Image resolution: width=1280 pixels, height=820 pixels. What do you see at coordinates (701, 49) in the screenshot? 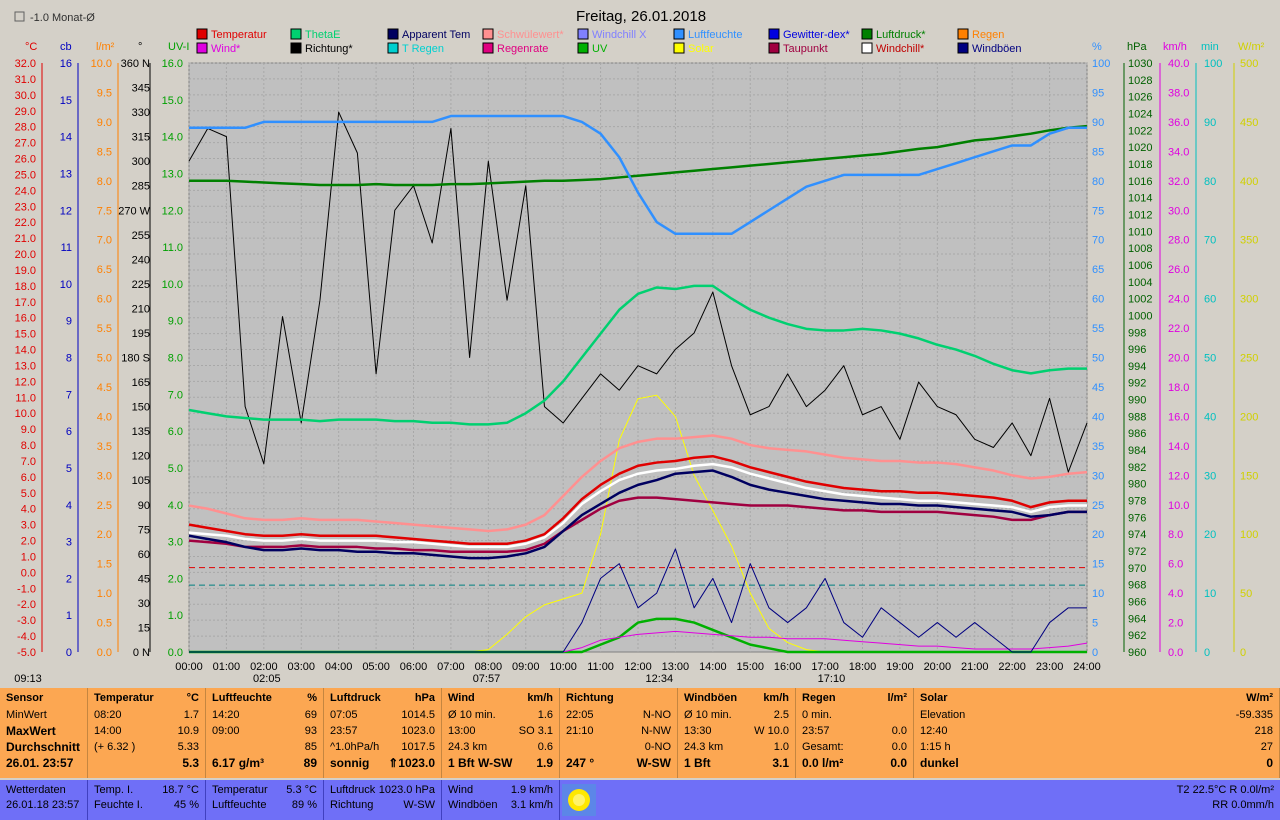
I see `legend-label: Solar` at bounding box center [701, 49].